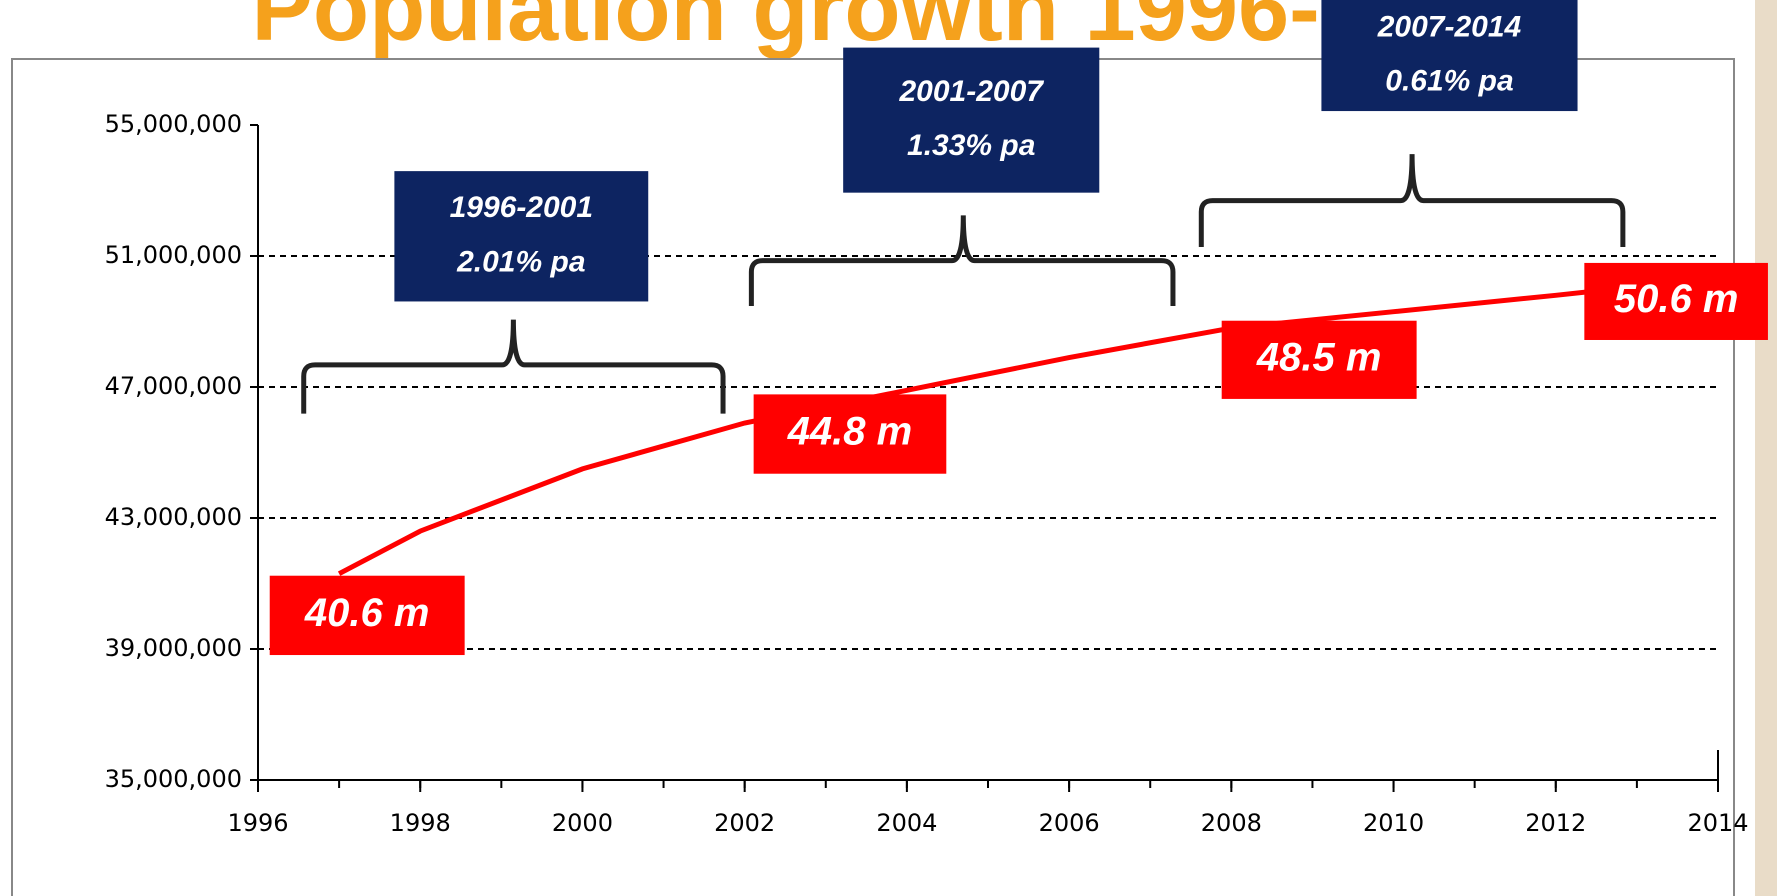 The width and height of the screenshot is (1777, 896). Describe the element at coordinates (744, 823) in the screenshot. I see `x-tick-label: 2002` at that location.